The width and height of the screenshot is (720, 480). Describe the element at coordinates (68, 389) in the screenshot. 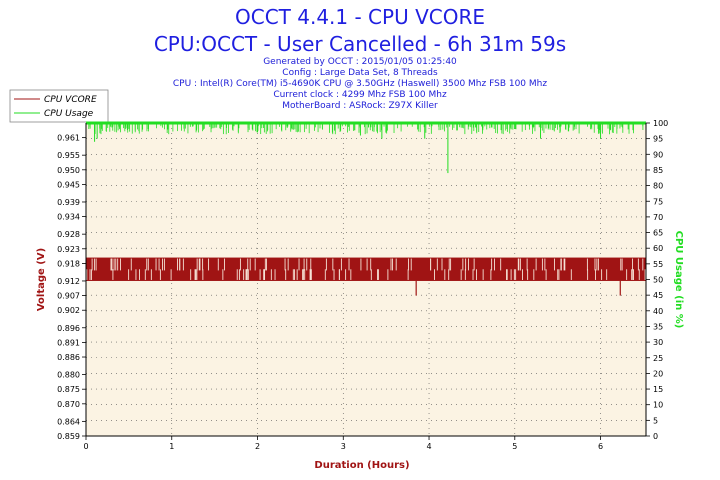

I see `y-left-tick-label: 0.875` at that location.